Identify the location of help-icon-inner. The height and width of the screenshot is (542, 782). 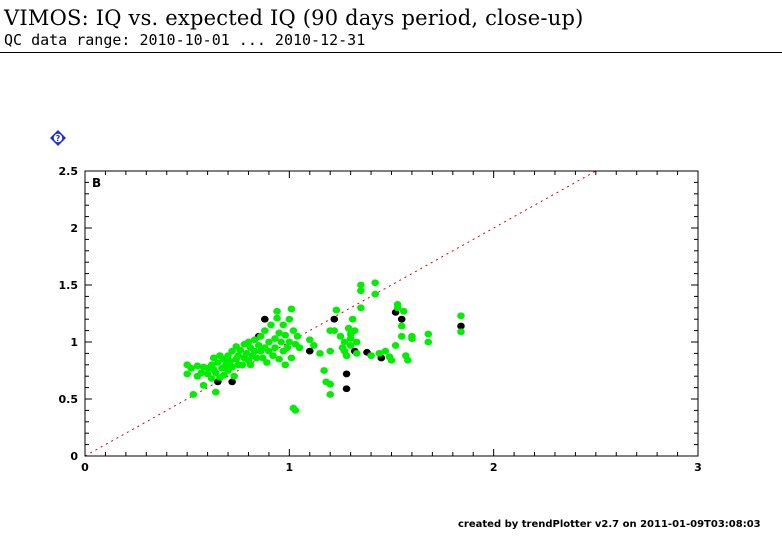
(58, 138).